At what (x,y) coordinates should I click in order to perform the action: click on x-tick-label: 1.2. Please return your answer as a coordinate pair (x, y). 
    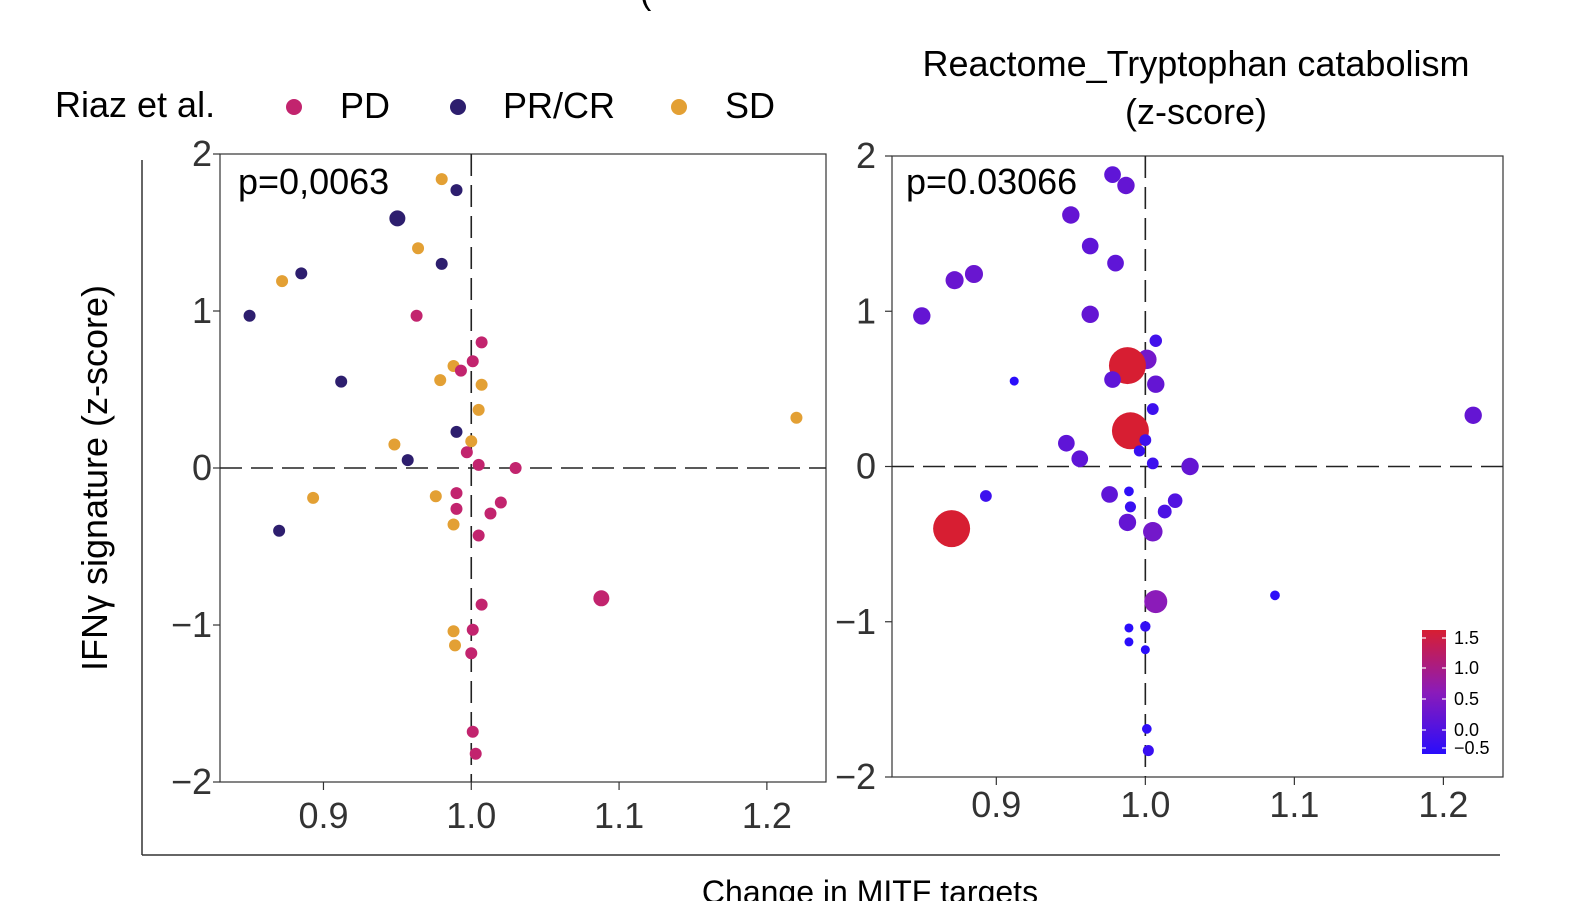
    Looking at the image, I should click on (1443, 804).